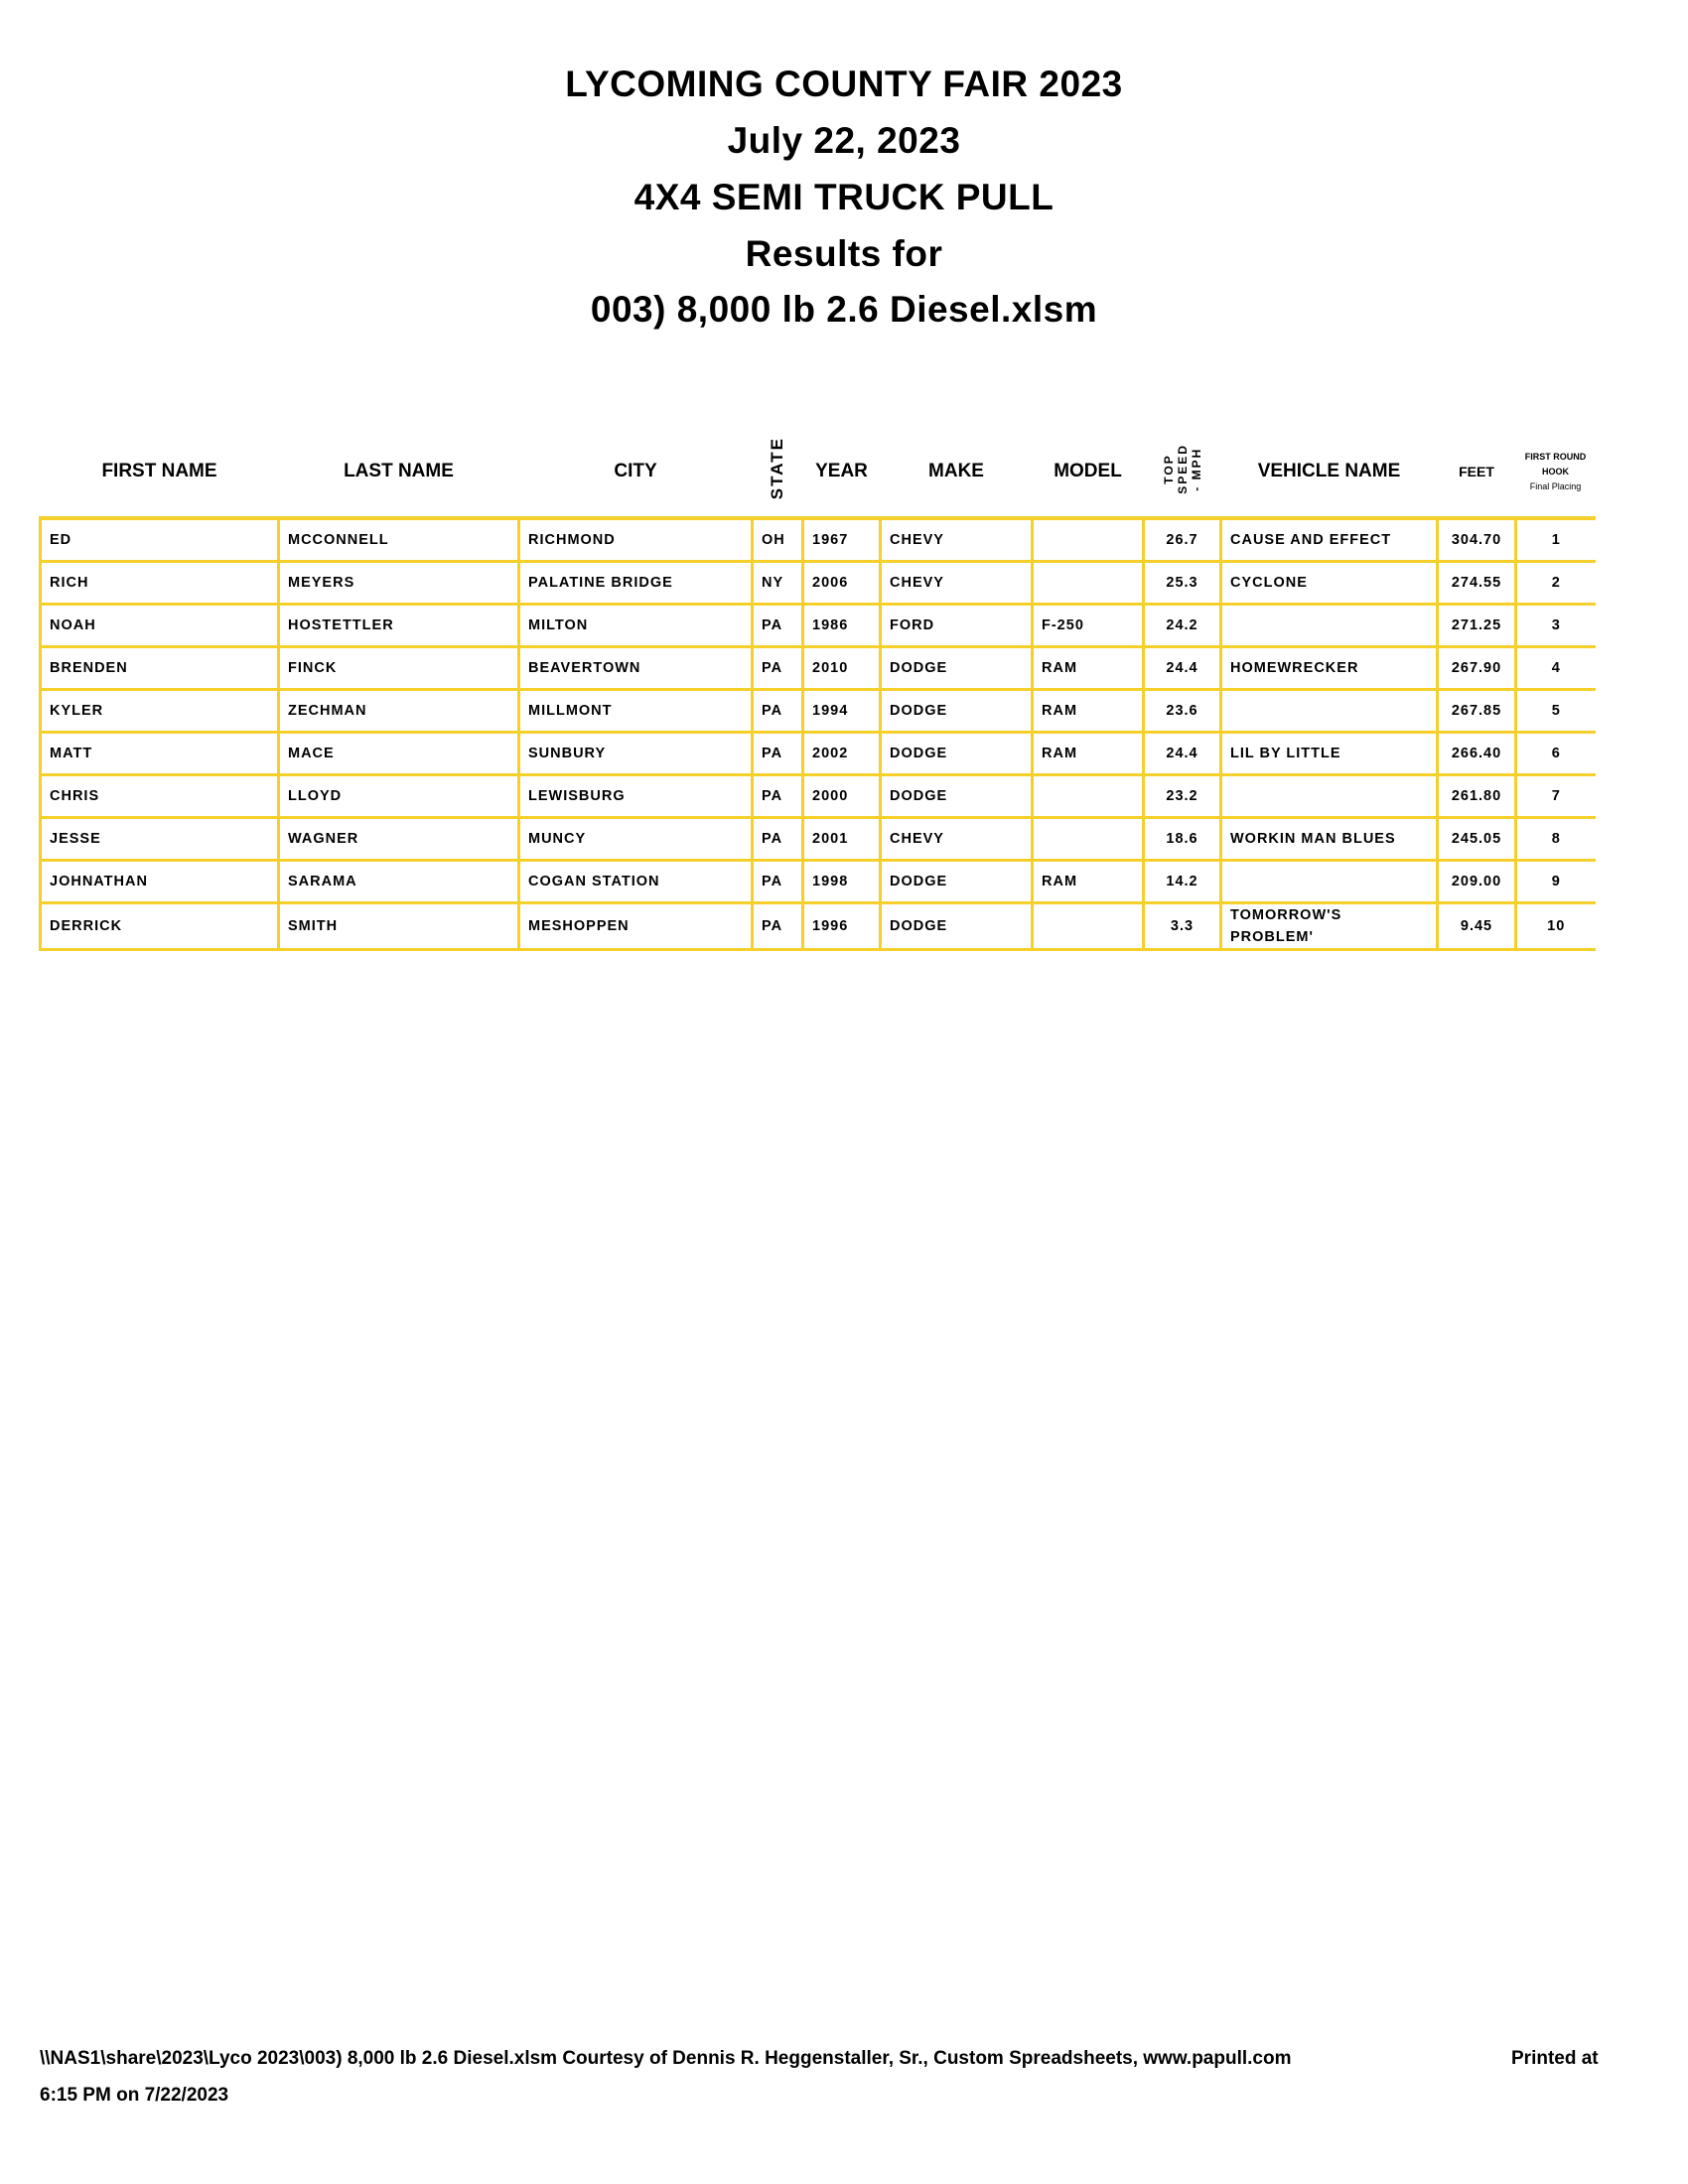 The image size is (1688, 2184). What do you see at coordinates (159, 926) in the screenshot?
I see `cell-first-name: DERRICK` at bounding box center [159, 926].